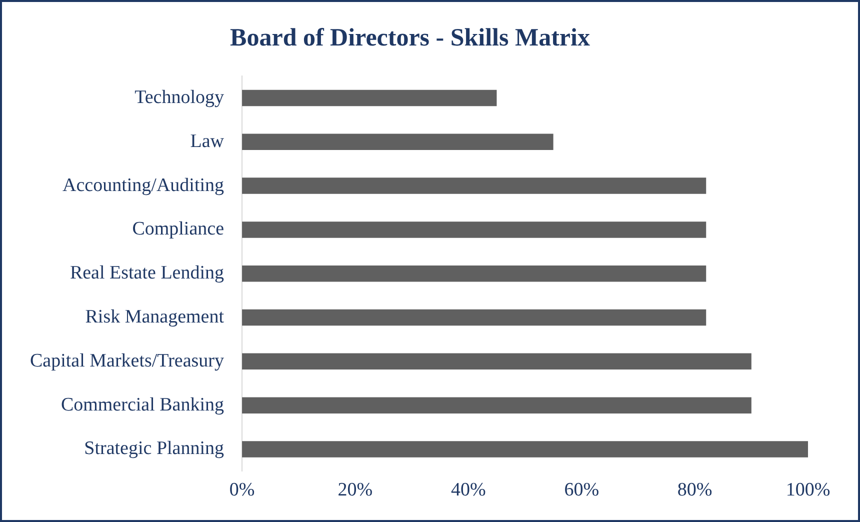 This screenshot has width=860, height=522. What do you see at coordinates (142, 405) in the screenshot?
I see `y-tick-label: Commercial Banking` at bounding box center [142, 405].